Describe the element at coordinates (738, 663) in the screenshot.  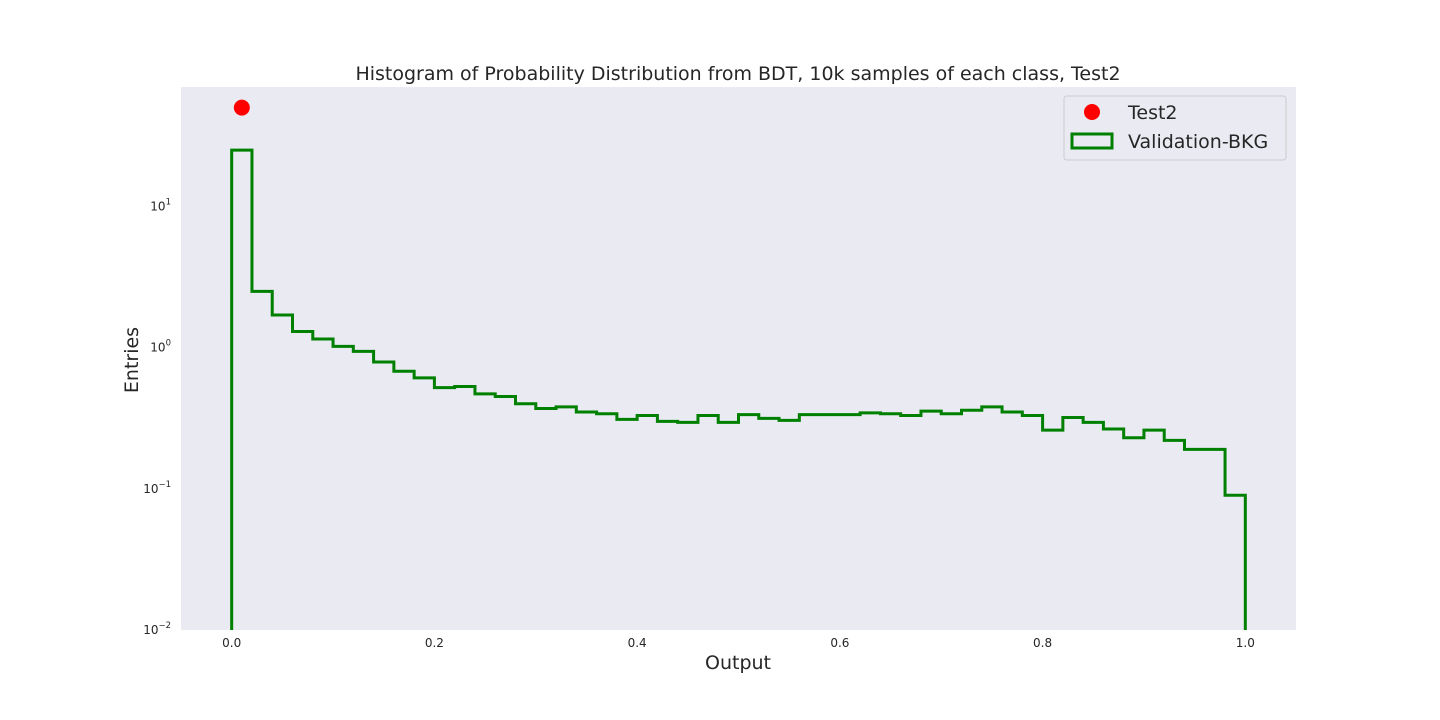
I see `x-axis-label: Output` at that location.